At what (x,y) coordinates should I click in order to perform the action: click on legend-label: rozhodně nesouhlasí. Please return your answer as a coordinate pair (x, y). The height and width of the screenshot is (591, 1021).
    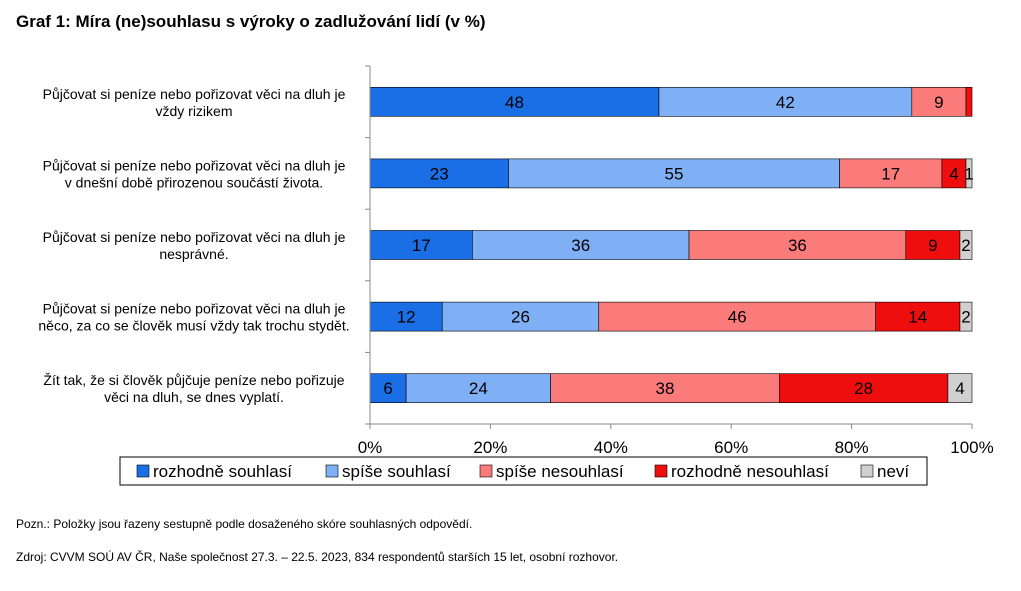
    Looking at the image, I should click on (750, 471).